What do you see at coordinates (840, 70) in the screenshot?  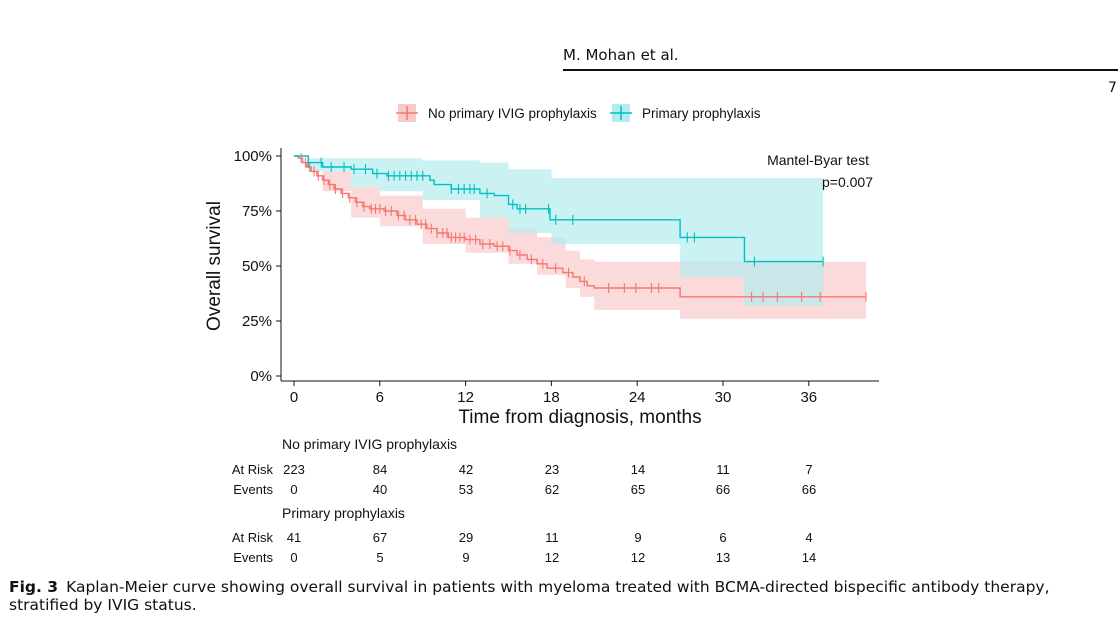 I see `header-rule` at bounding box center [840, 70].